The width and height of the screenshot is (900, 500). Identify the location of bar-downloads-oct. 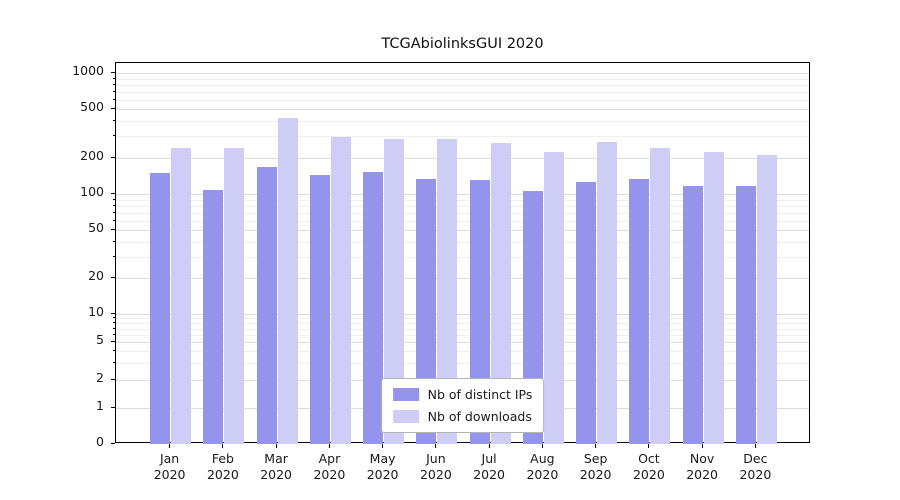
(660, 295).